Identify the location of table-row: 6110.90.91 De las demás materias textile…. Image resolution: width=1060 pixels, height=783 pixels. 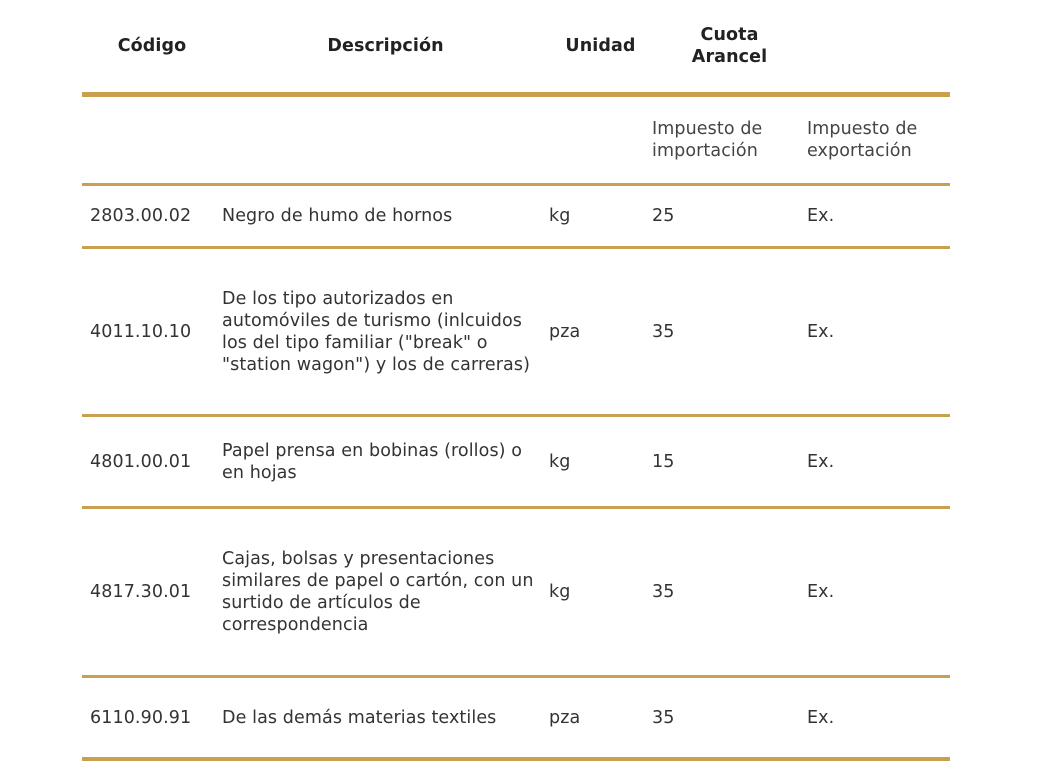
(516, 719).